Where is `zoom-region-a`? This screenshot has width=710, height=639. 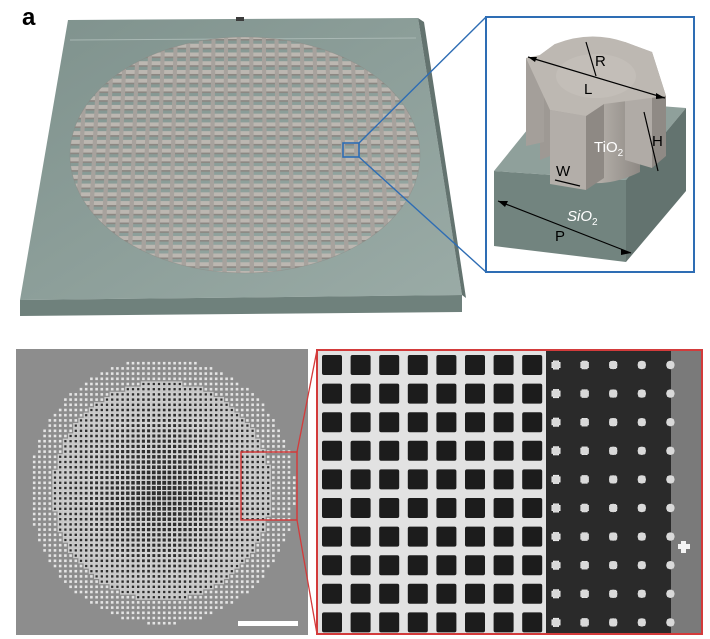
zoom-region-a is located at coordinates (351, 150).